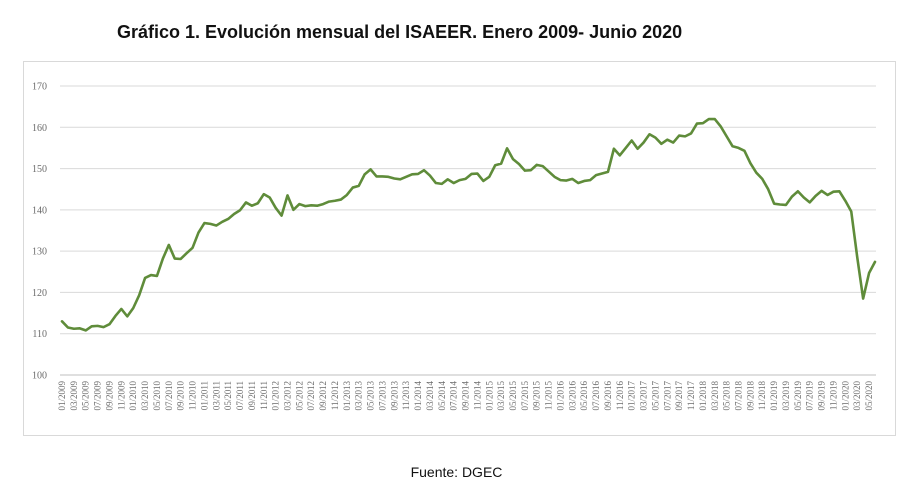 Image resolution: width=913 pixels, height=503 pixels. Describe the element at coordinates (39, 252) in the screenshot. I see `y-tick-label: 130` at that location.